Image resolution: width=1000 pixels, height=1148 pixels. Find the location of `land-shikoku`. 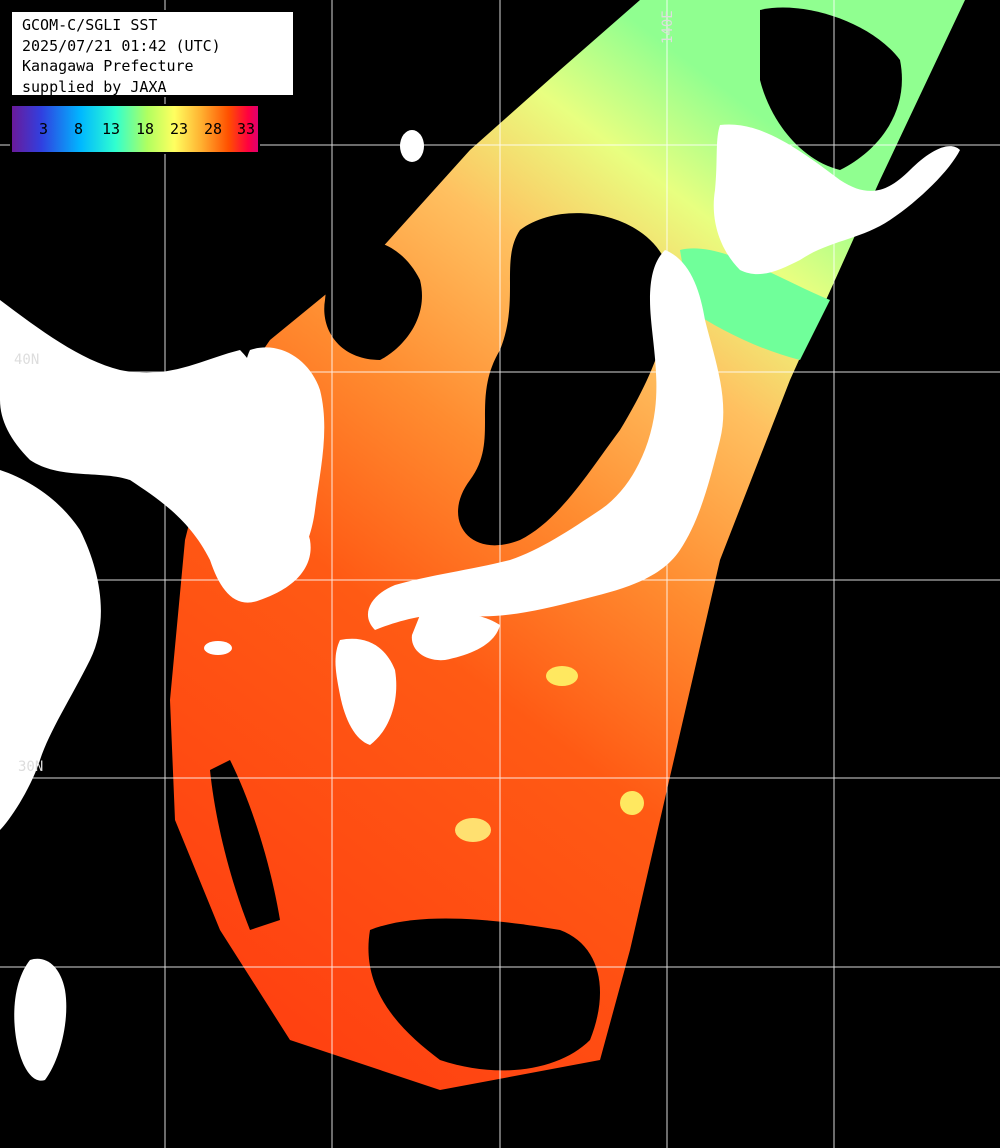

land-shikoku is located at coordinates (455, 636).